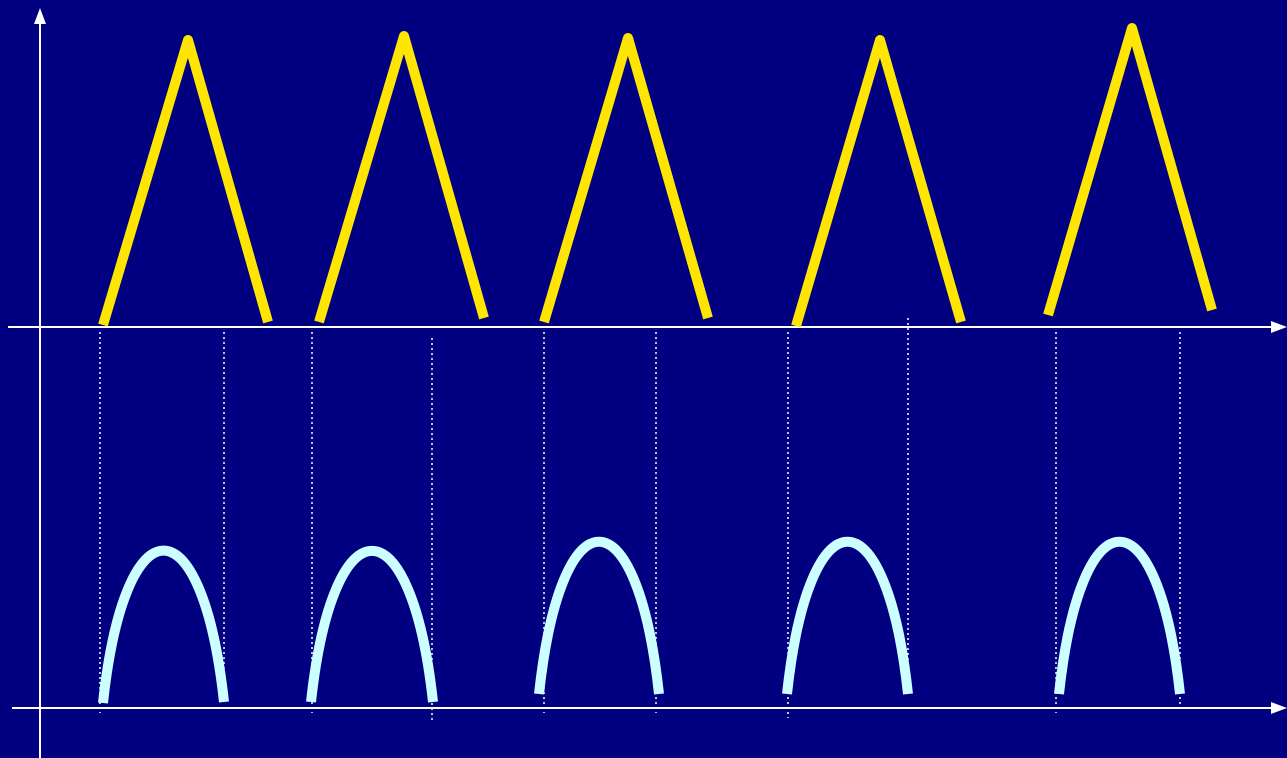  What do you see at coordinates (40, 16) in the screenshot?
I see `y-axis-arrow` at bounding box center [40, 16].